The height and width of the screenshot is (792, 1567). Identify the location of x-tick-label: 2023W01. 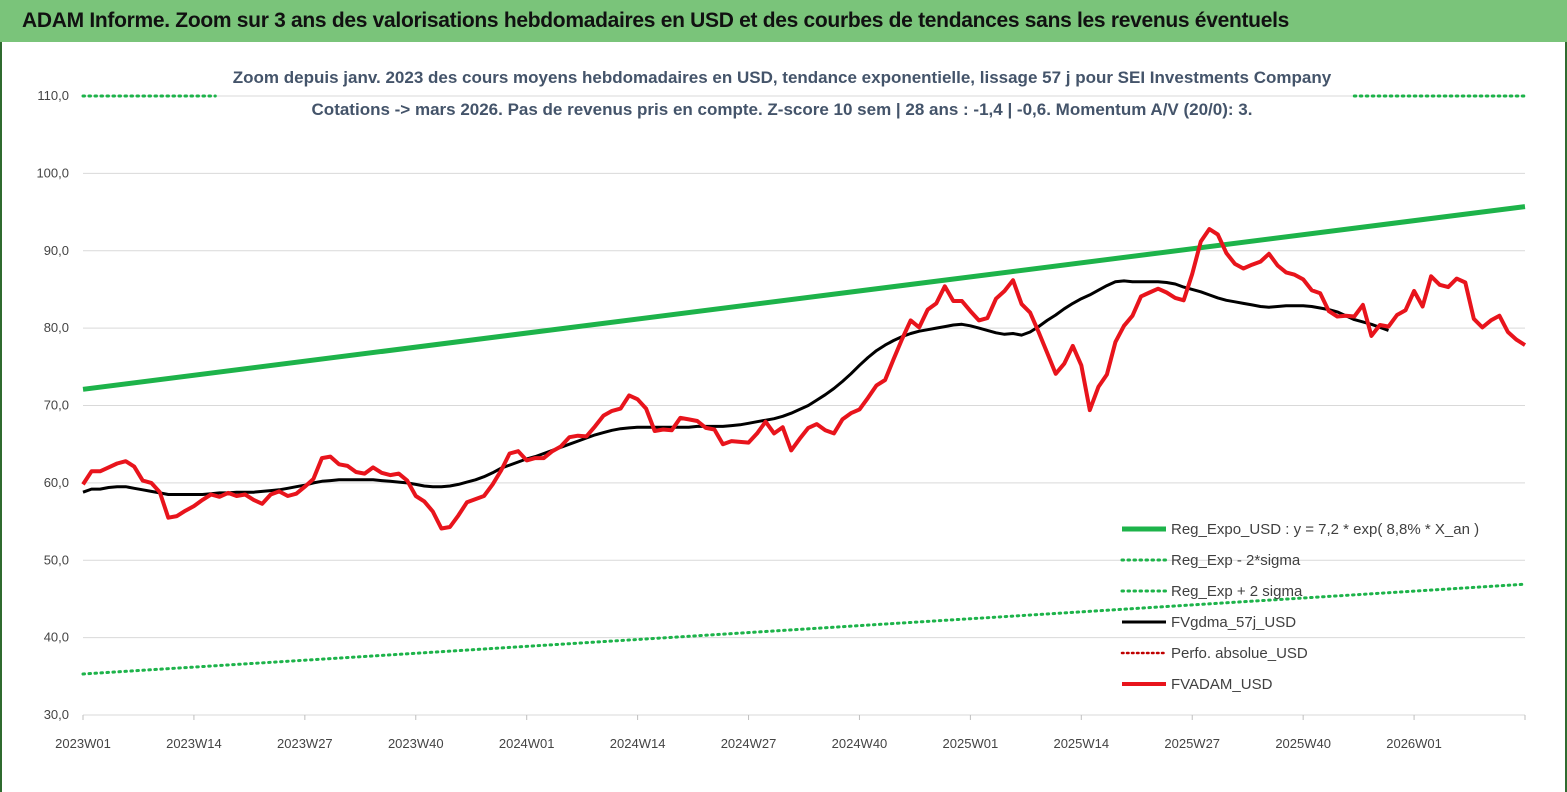
(83, 743).